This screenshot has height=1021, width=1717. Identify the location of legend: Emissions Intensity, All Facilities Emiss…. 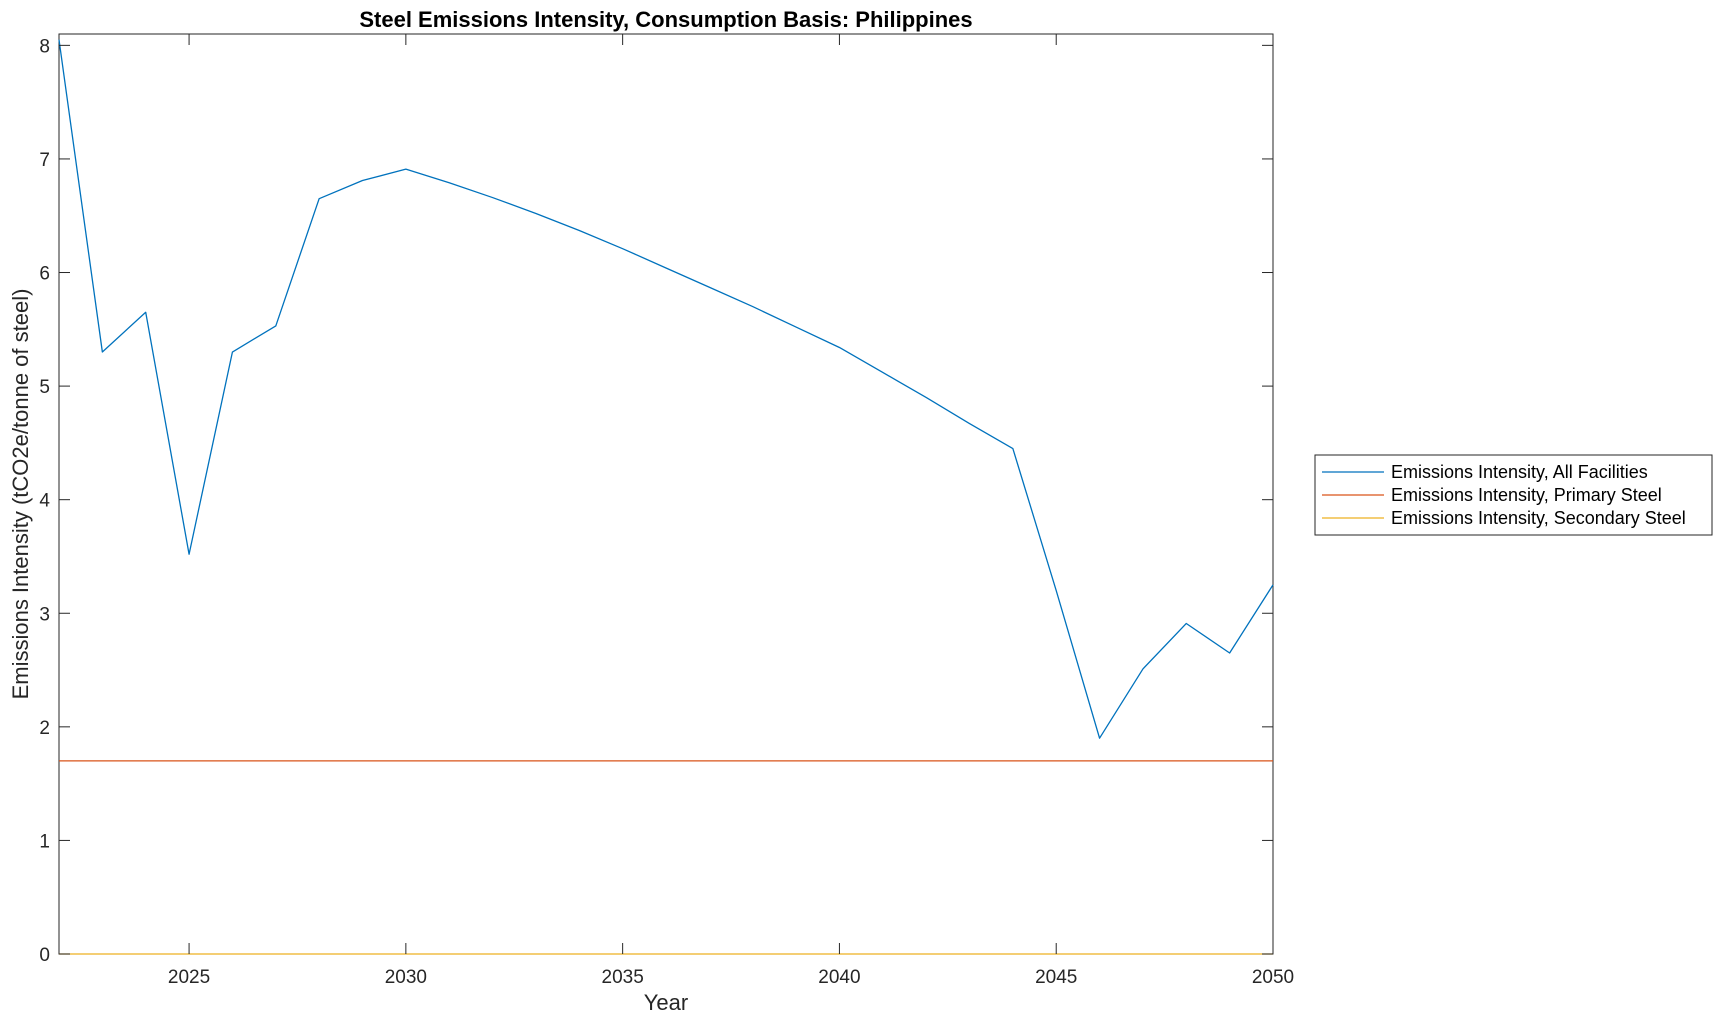
(1513, 495).